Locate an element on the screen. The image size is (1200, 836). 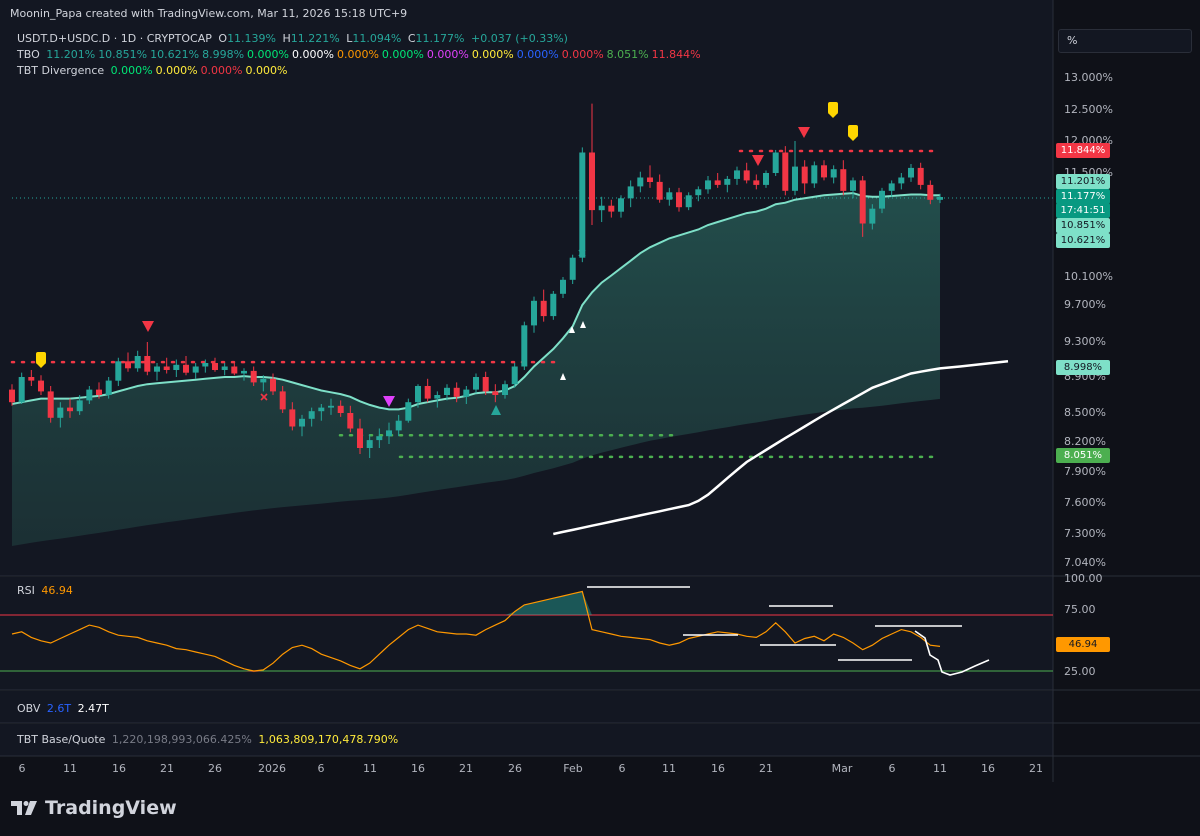
price-tick-label: 13.000% is located at coordinates (1088, 77).